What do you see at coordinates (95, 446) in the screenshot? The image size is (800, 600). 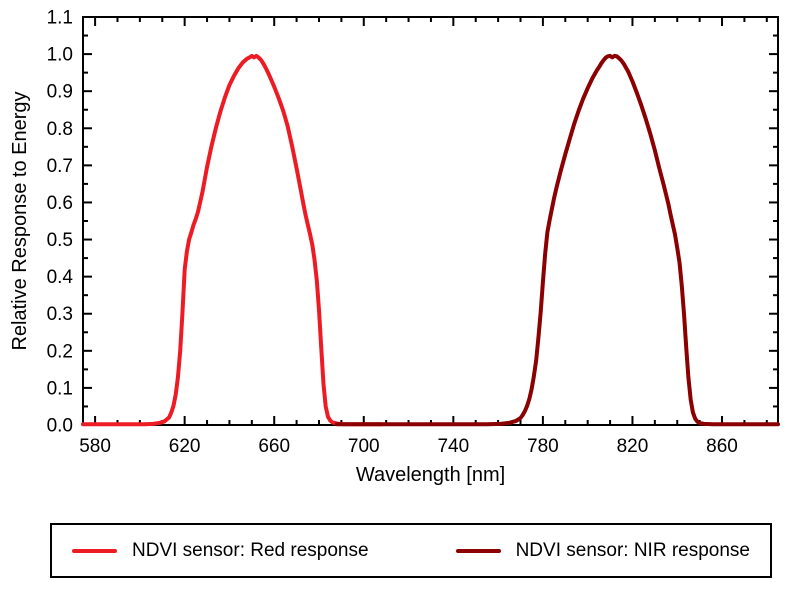 I see `x-tick-label: 580` at bounding box center [95, 446].